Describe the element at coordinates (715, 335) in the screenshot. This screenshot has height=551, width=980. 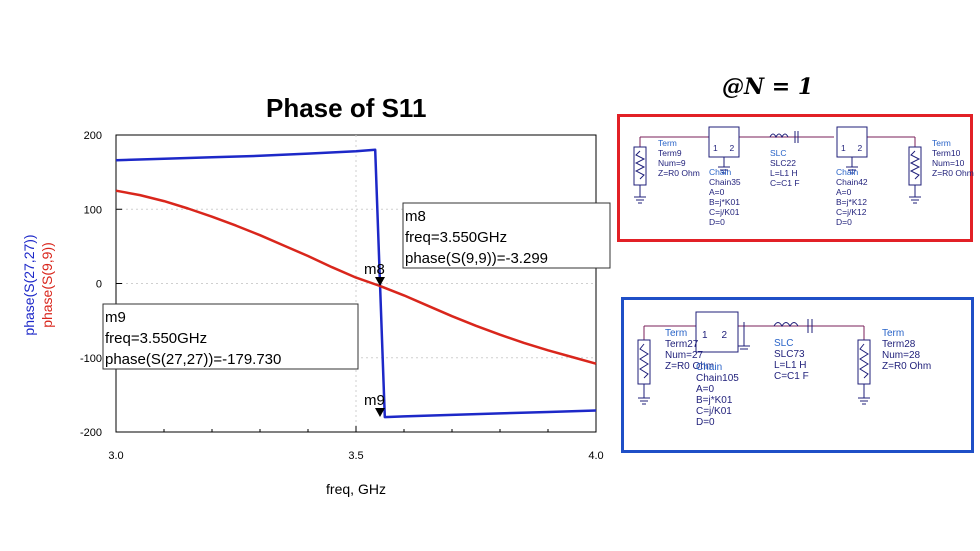
I see `chain105-pins: 1 2` at that location.